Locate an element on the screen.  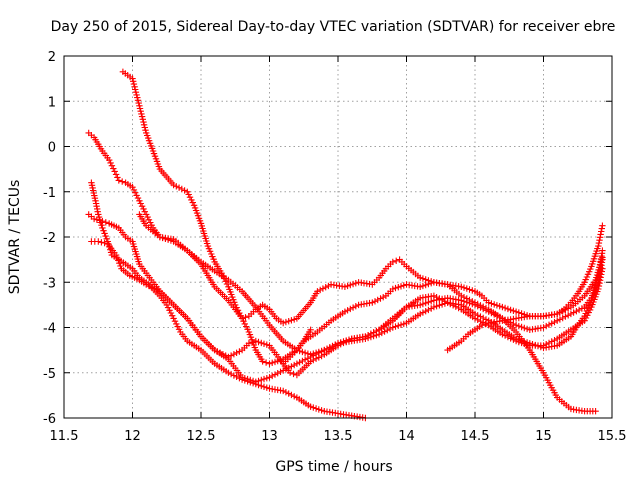
y-tick-label: -1 is located at coordinates (49, 193).